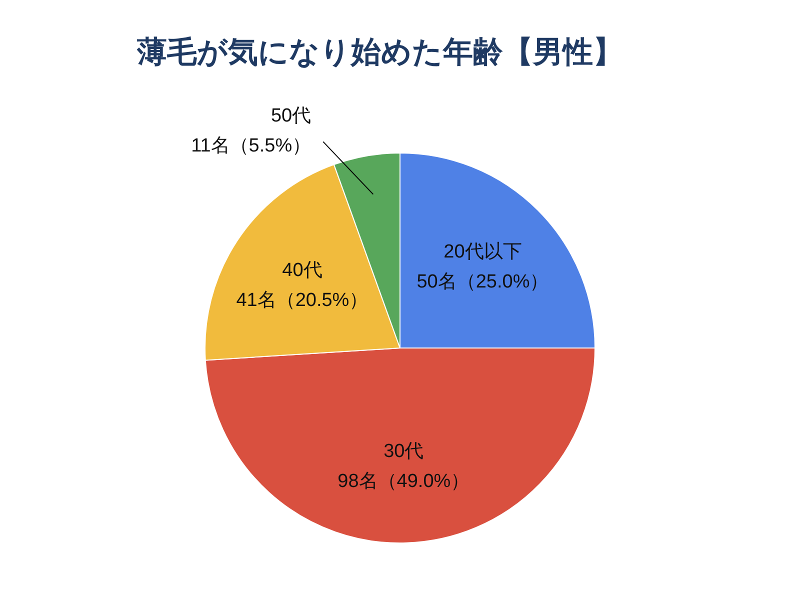 Image resolution: width=800 pixels, height=600 pixels. What do you see at coordinates (482, 281) in the screenshot?
I see `data-label: 50名（25.0%）` at bounding box center [482, 281].